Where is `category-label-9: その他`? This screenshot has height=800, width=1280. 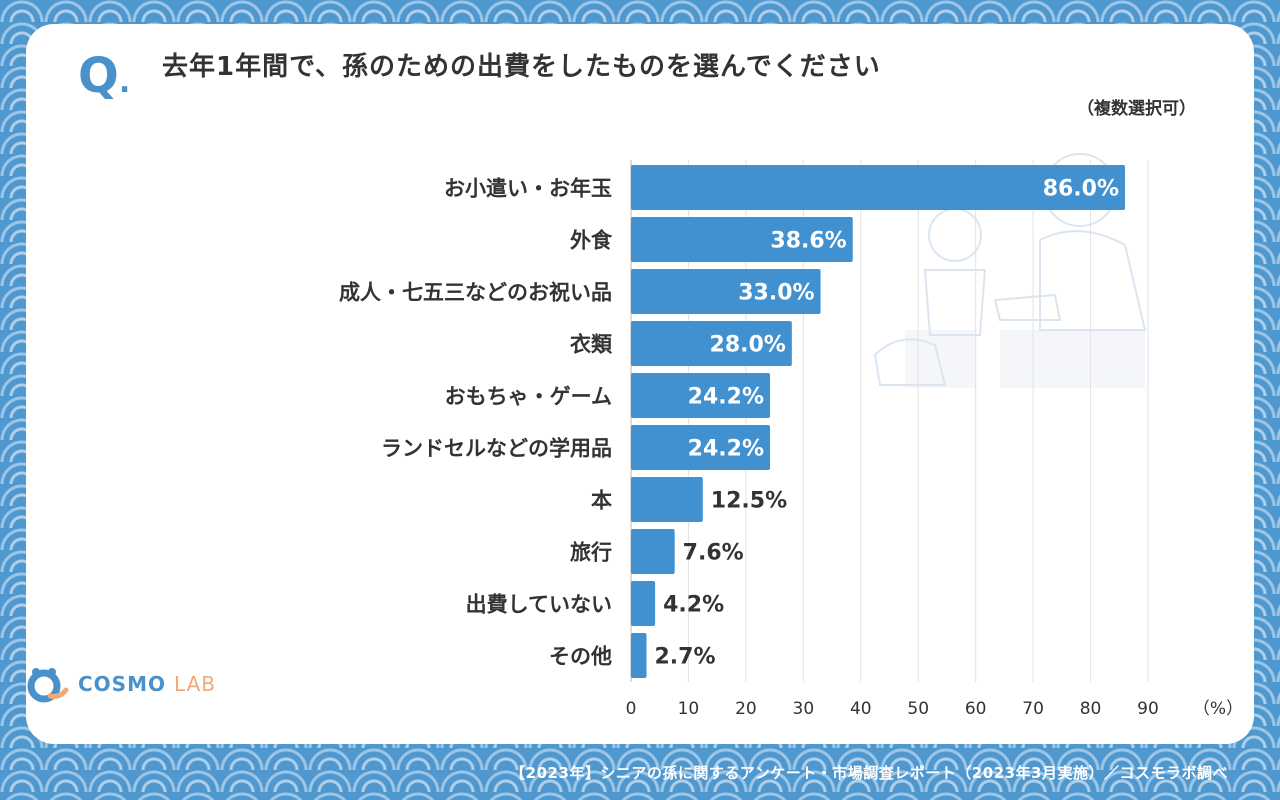
category-label-9: その他 is located at coordinates (580, 657).